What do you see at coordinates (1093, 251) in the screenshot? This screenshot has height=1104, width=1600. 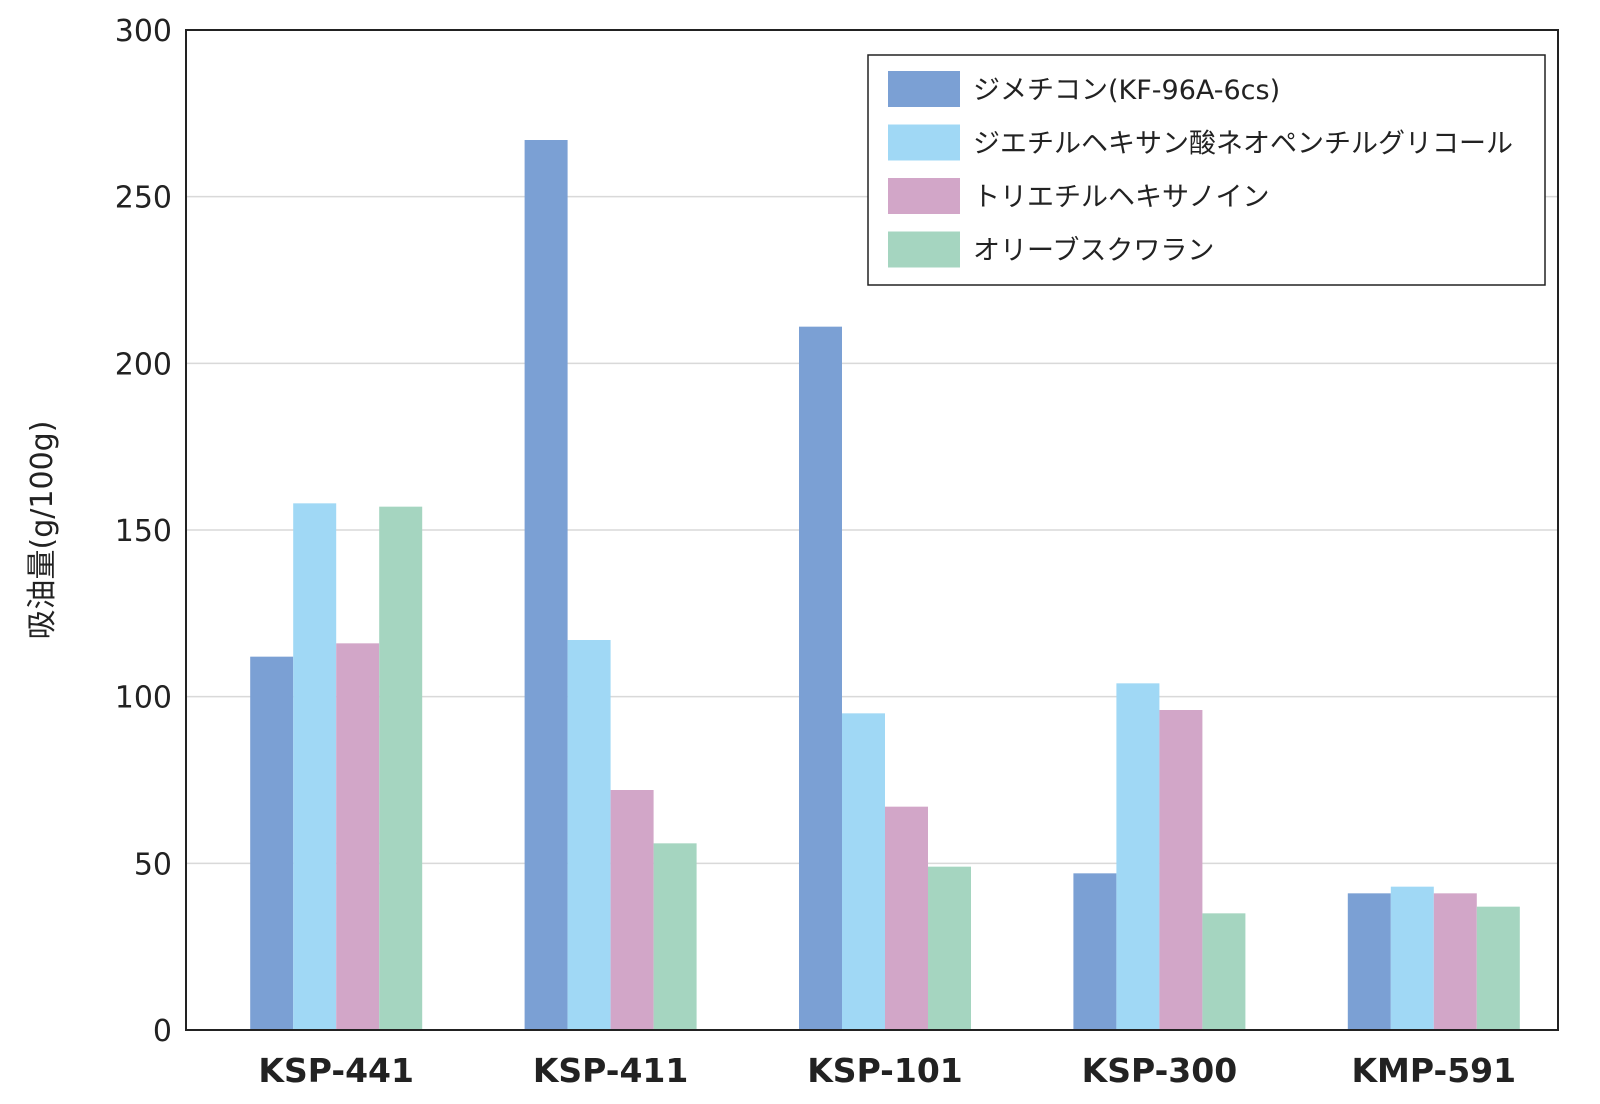 I see `legend-label: オリーブスクワラン` at bounding box center [1093, 251].